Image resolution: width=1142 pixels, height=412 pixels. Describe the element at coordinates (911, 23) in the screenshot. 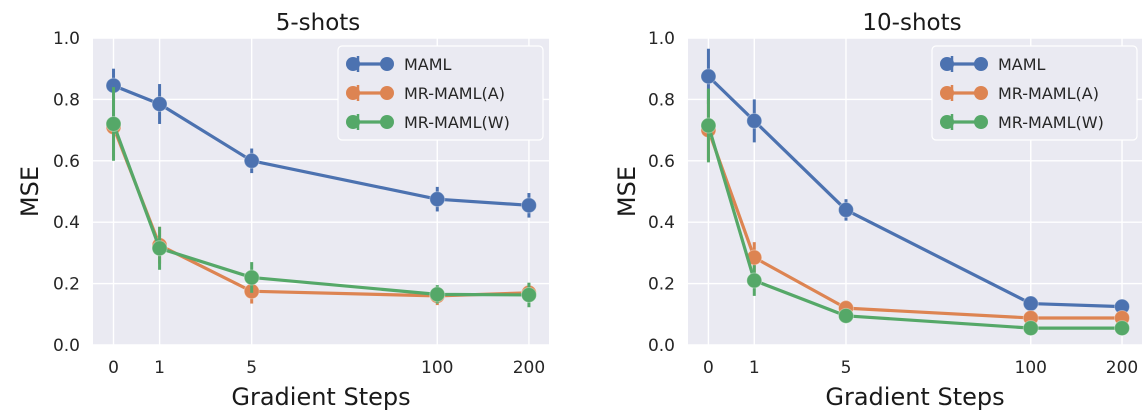

I see `chart-title: 10-shots` at that location.